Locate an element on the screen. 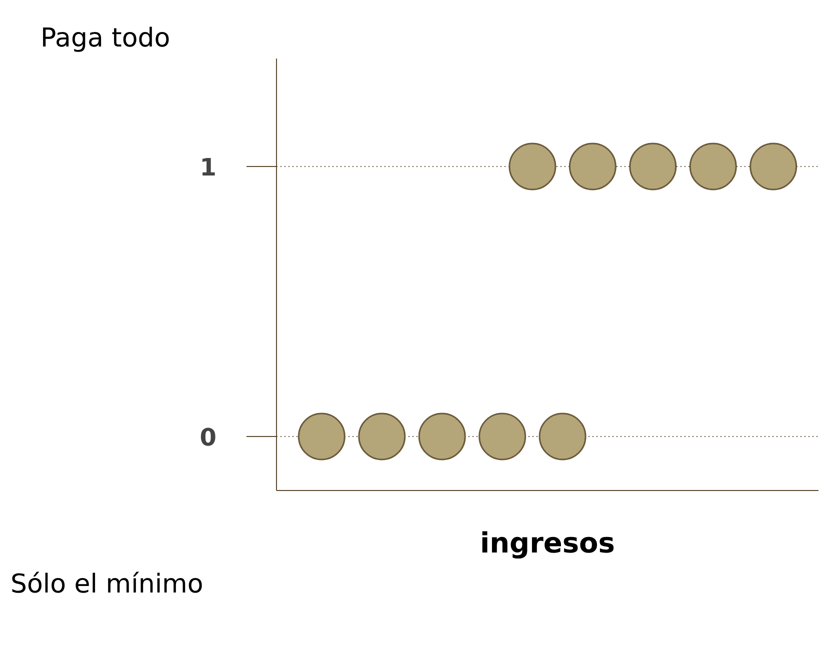  text: Paga todo is located at coordinates (105, 39).